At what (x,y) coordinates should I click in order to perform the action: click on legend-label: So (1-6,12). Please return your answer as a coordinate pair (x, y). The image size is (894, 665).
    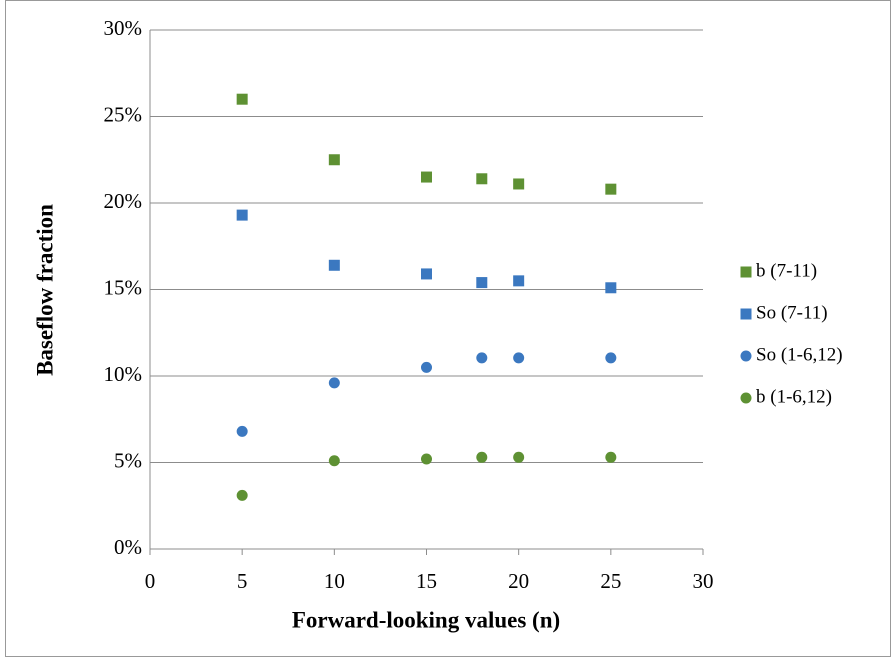
    Looking at the image, I should click on (799, 354).